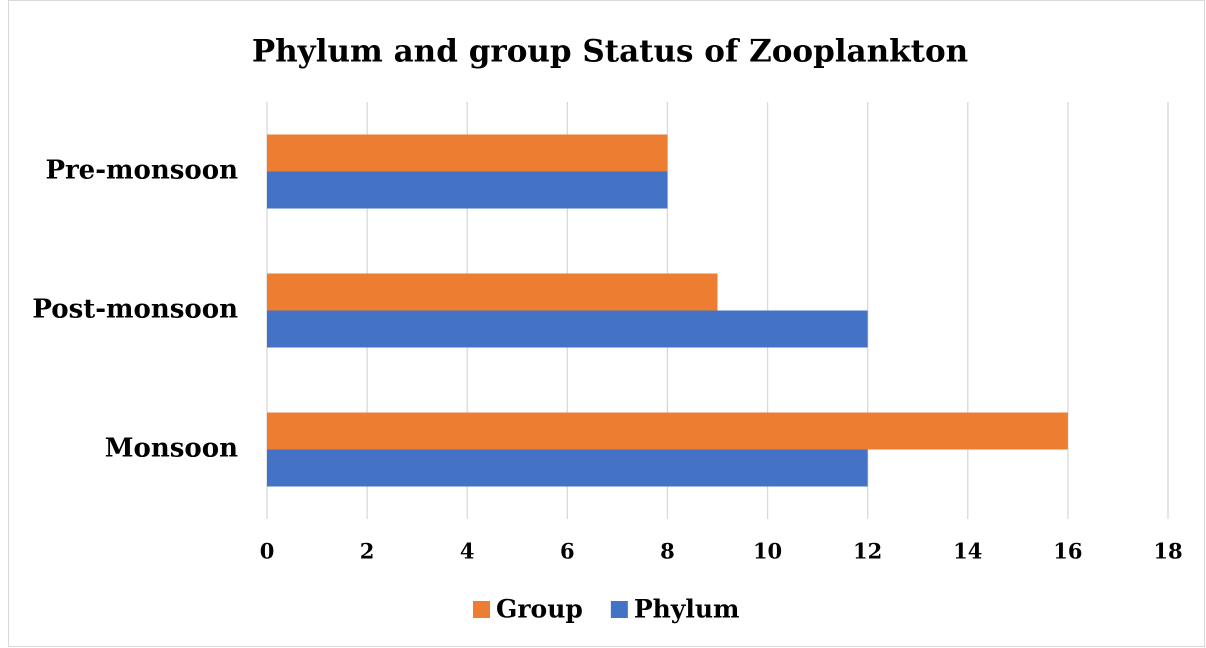  Describe the element at coordinates (667, 551) in the screenshot. I see `x-tick-label: 8` at that location.